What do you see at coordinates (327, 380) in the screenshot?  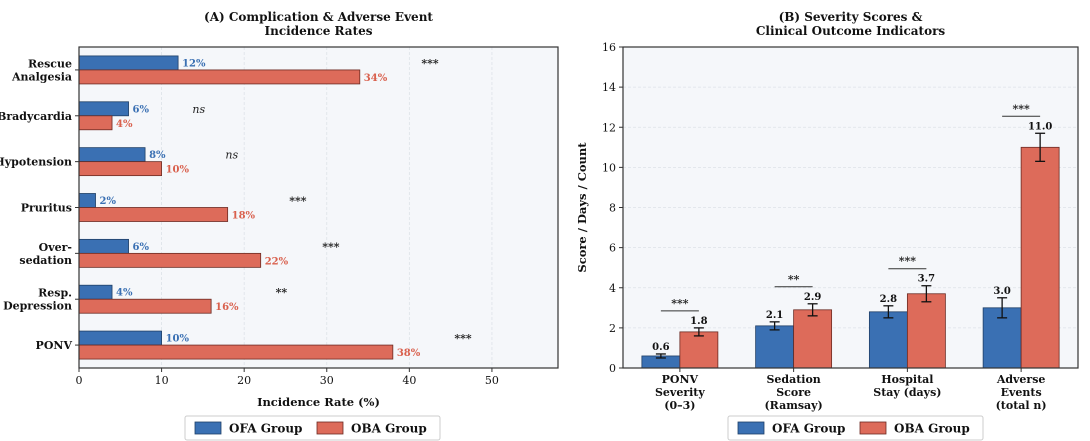 I see `x-tick-label: 30` at bounding box center [327, 380].